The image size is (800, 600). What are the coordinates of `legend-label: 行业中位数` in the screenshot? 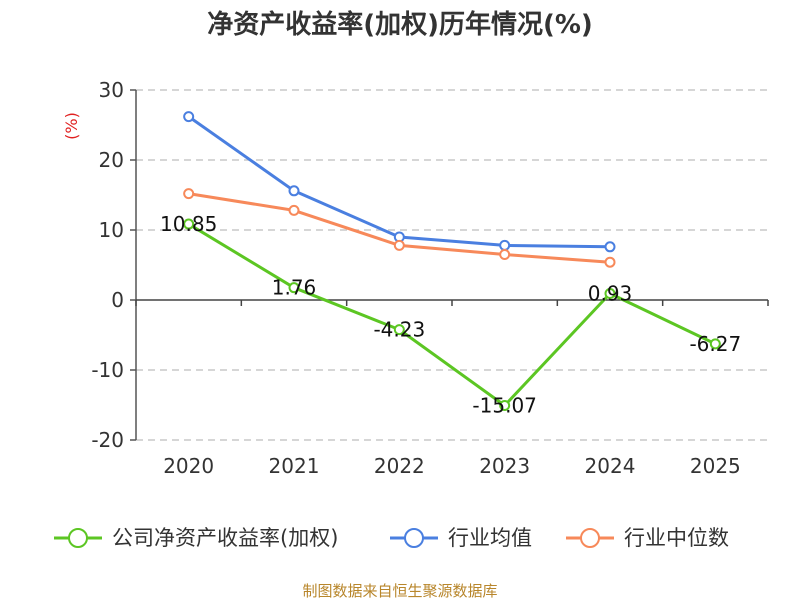 It's located at (676, 538).